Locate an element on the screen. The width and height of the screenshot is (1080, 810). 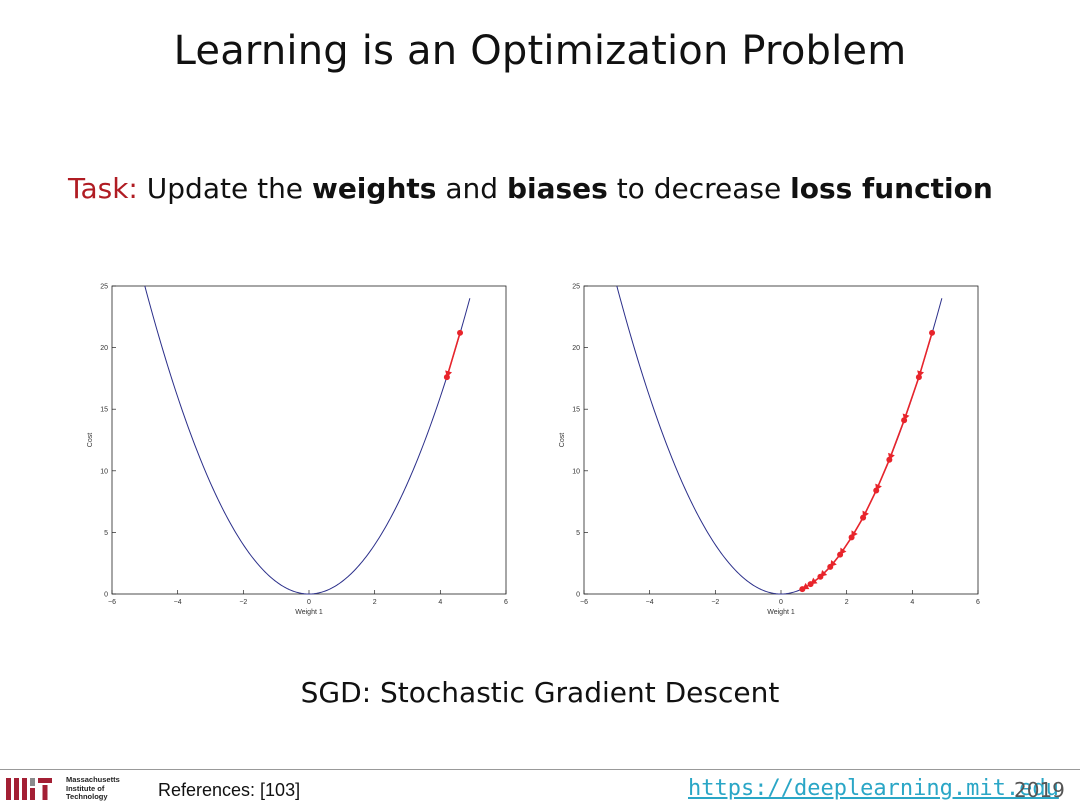
task-label: Task: is located at coordinates (103, 188).